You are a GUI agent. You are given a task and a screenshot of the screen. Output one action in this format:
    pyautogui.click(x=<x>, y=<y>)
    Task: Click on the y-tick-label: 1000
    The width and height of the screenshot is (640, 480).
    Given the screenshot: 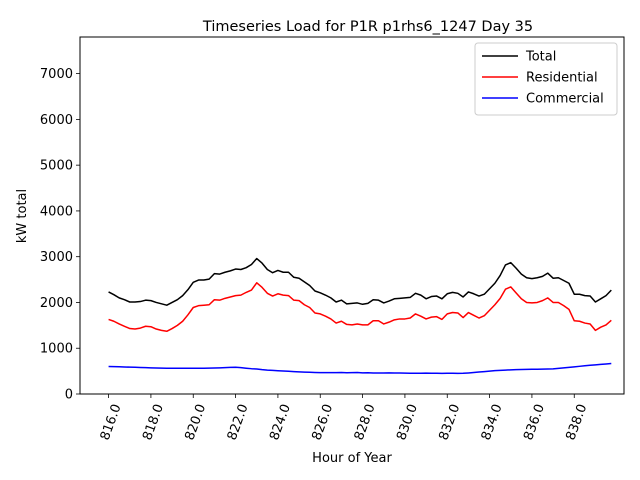 What is the action you would take?
    pyautogui.click(x=56, y=349)
    